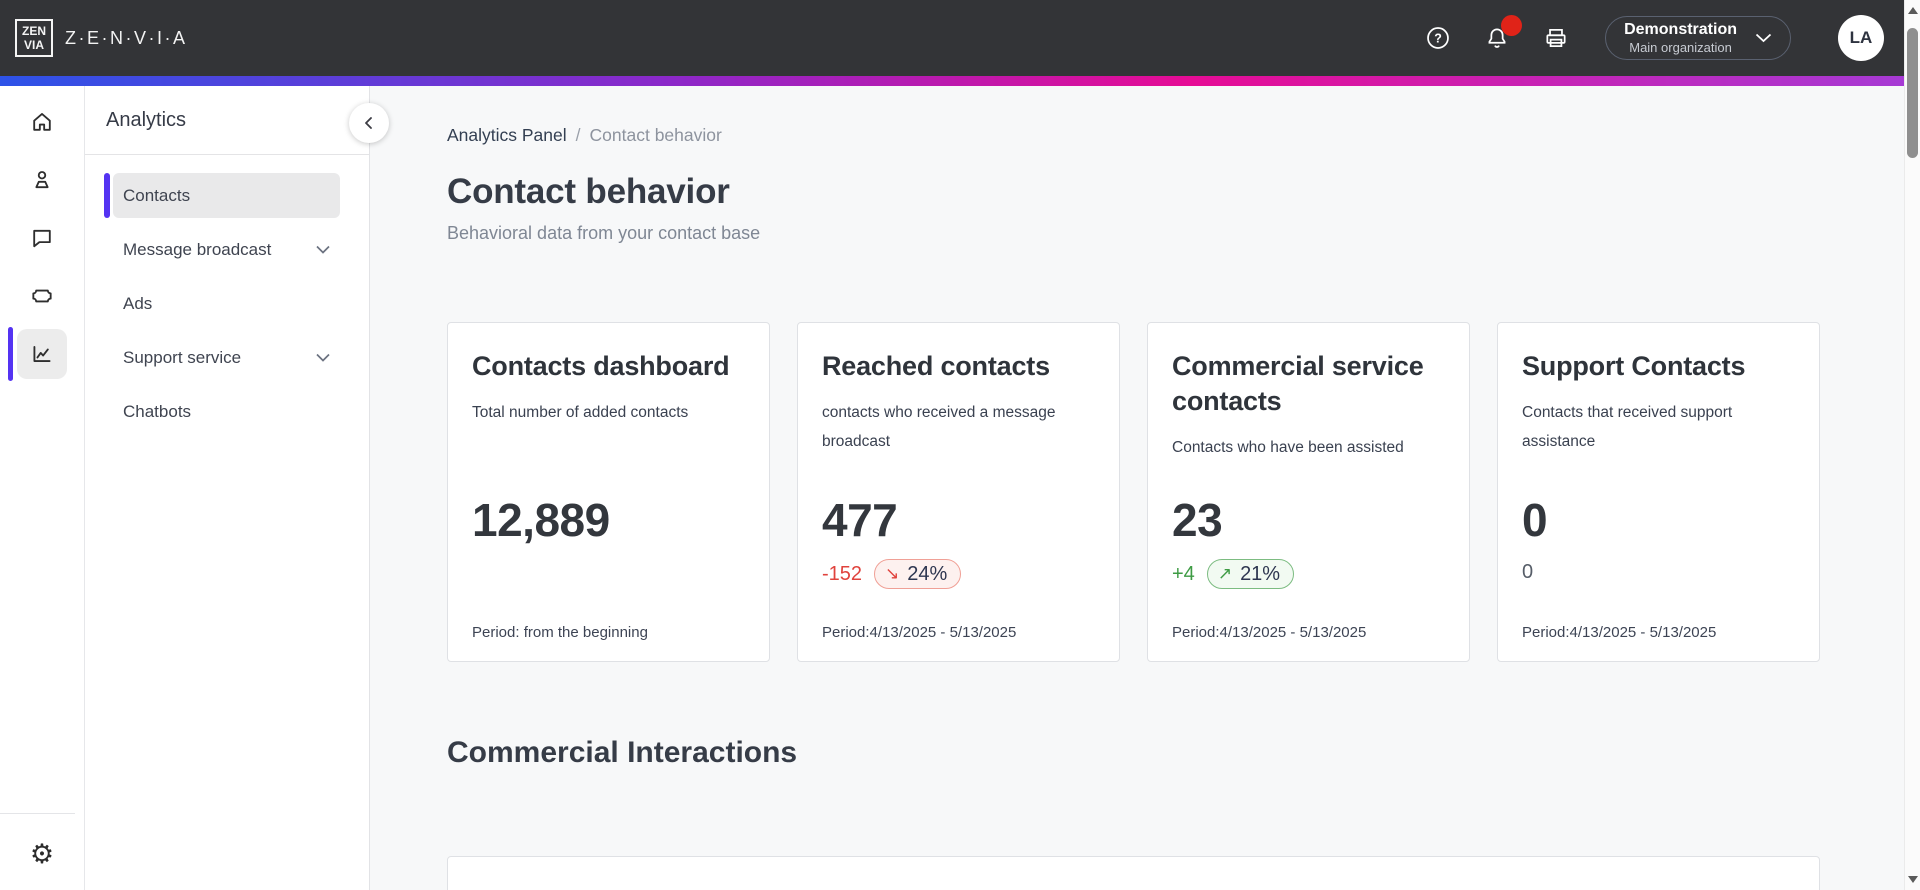 The width and height of the screenshot is (1920, 890). Describe the element at coordinates (227, 120) in the screenshot. I see `sidebar-title: Analytics` at that location.